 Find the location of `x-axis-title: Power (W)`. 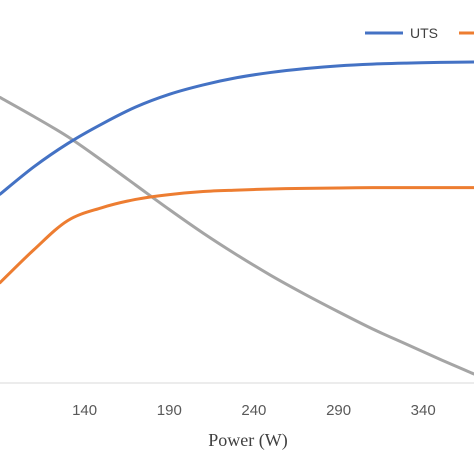

x-axis-title: Power (W) is located at coordinates (247, 440).